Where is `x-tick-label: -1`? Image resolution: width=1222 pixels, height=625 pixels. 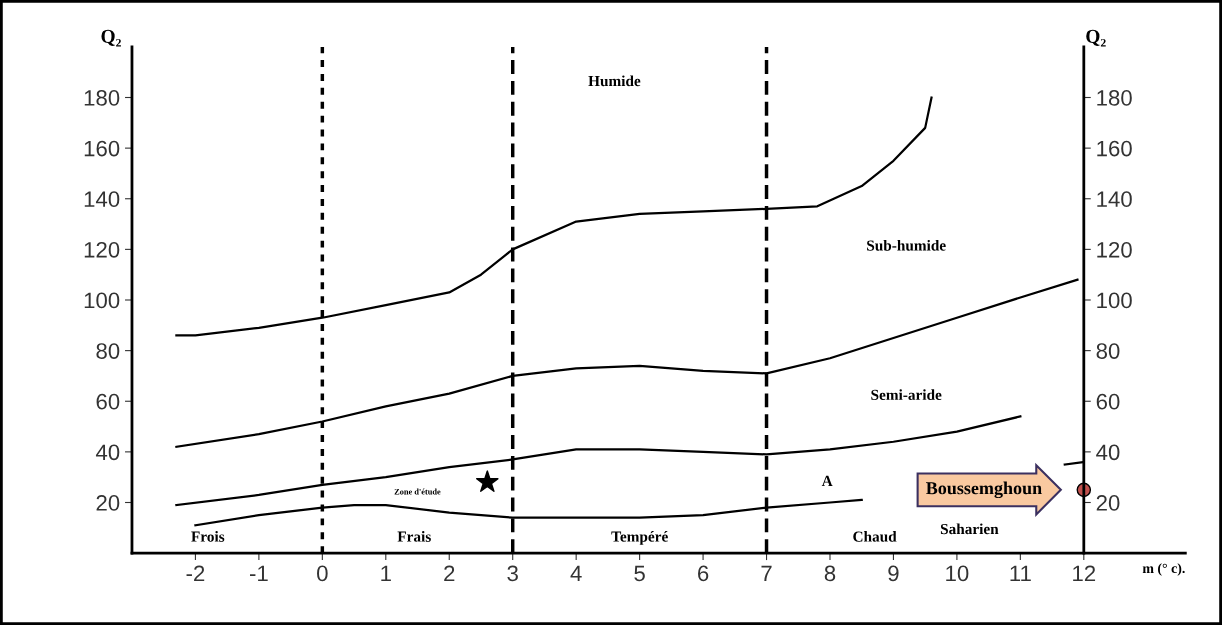
x-tick-label: -1 is located at coordinates (258, 573).